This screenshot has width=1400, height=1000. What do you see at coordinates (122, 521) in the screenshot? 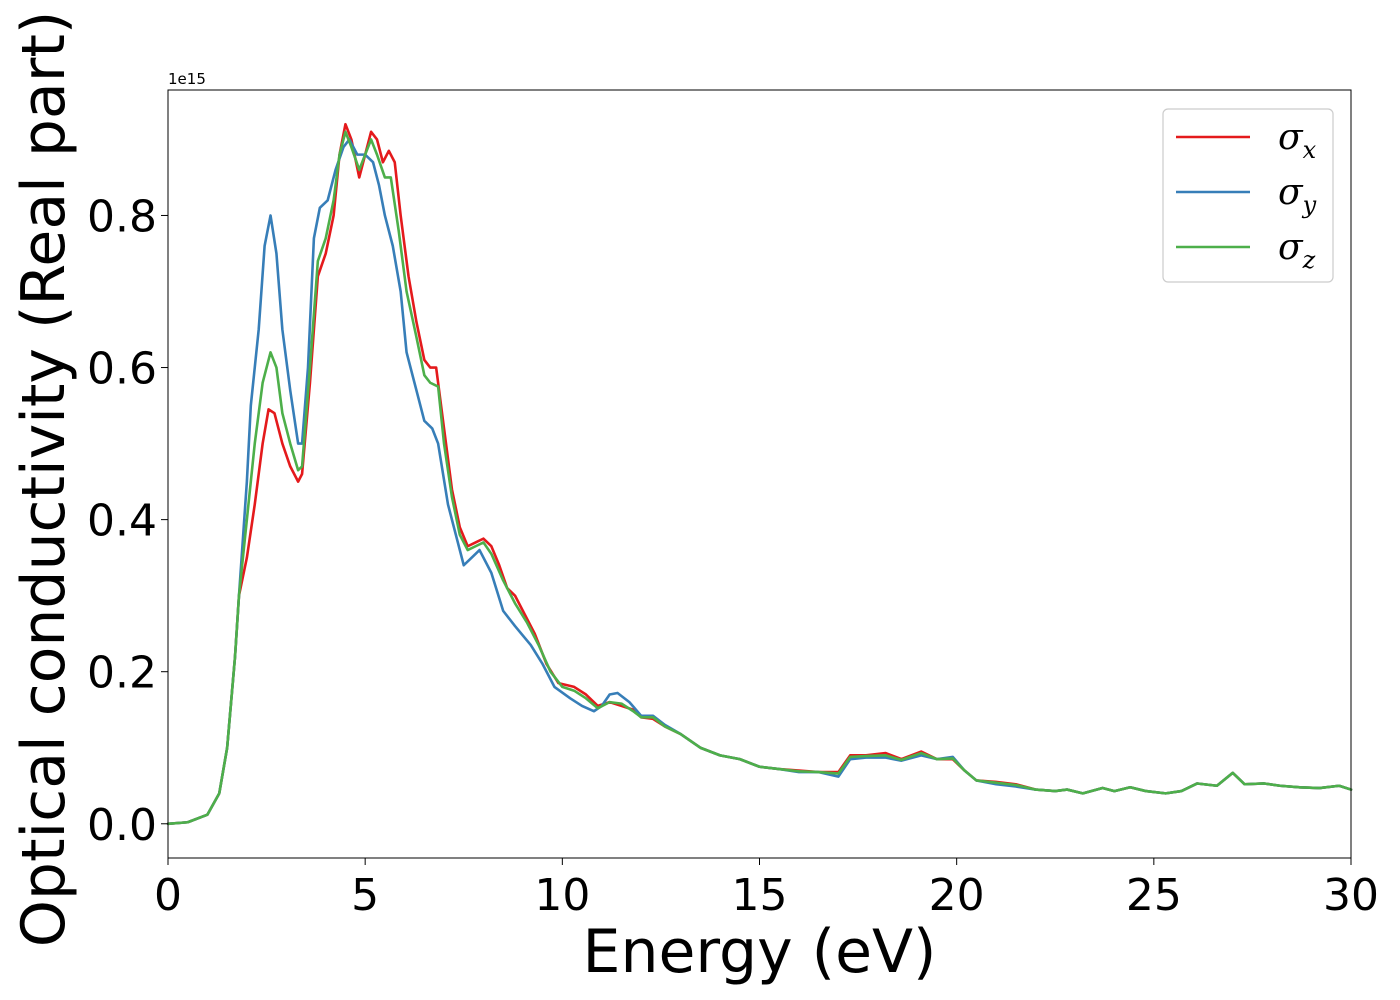
I see `y-tick-label: 0.4` at bounding box center [122, 521].